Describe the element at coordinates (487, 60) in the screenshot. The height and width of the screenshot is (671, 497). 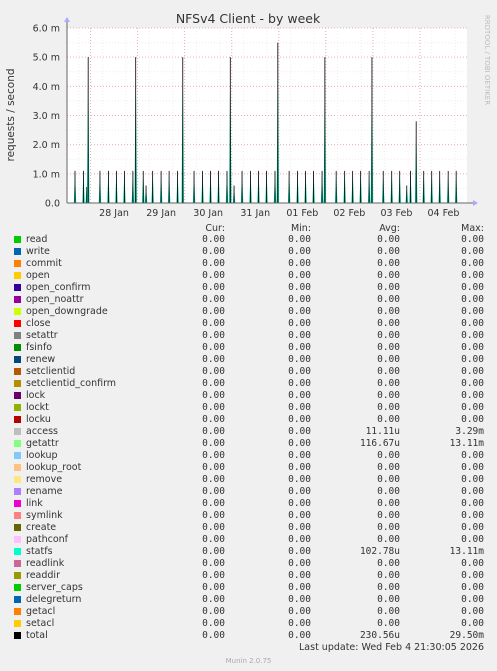
I see `rrdtool-credit: RRDTOOL / TOBI OETIKER` at that location.